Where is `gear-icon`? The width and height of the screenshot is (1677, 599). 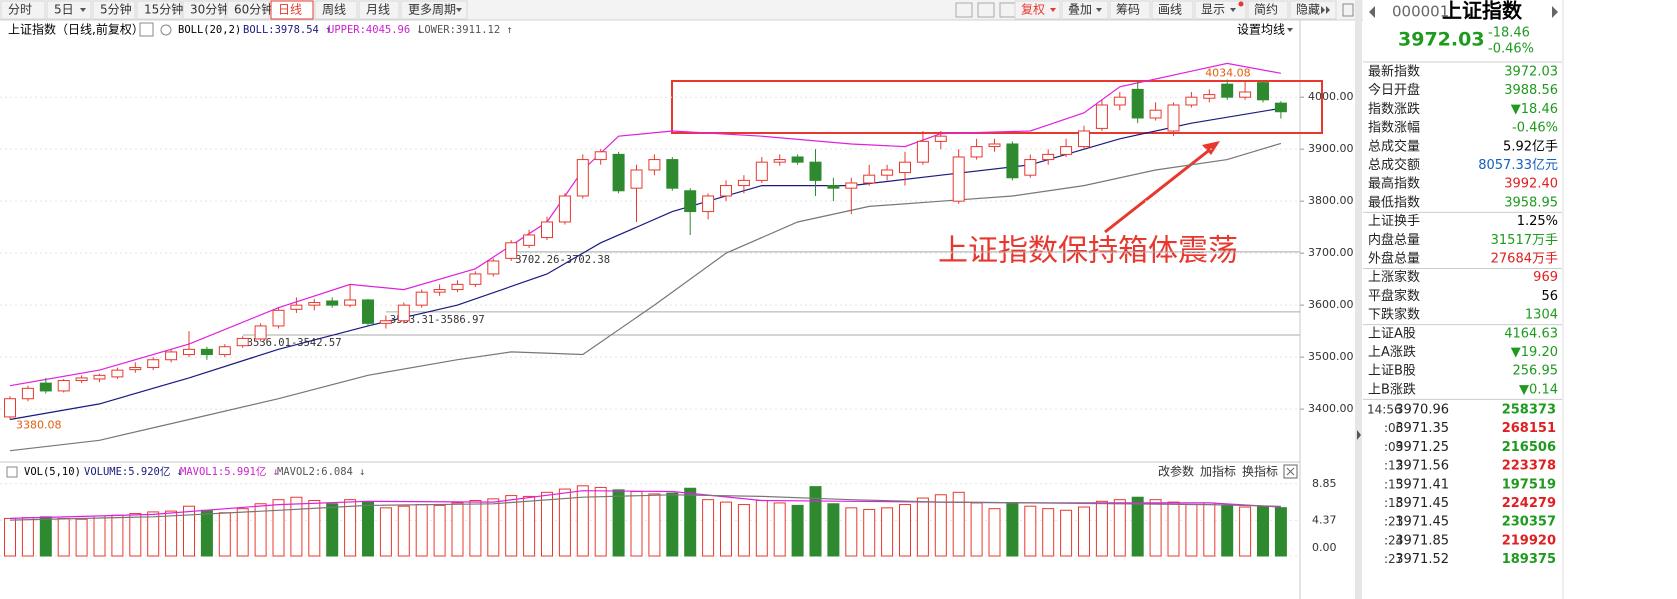
gear-icon is located at coordinates (166, 30).